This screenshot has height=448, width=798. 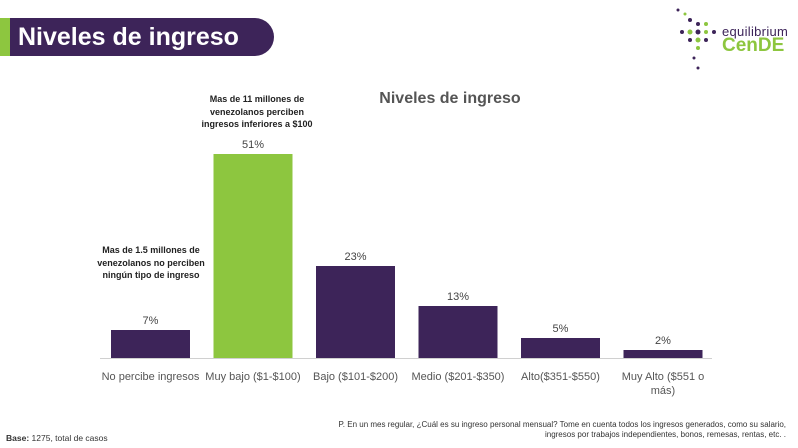 I want to click on header-bar: Niveles de ingreso, so click(x=137, y=37).